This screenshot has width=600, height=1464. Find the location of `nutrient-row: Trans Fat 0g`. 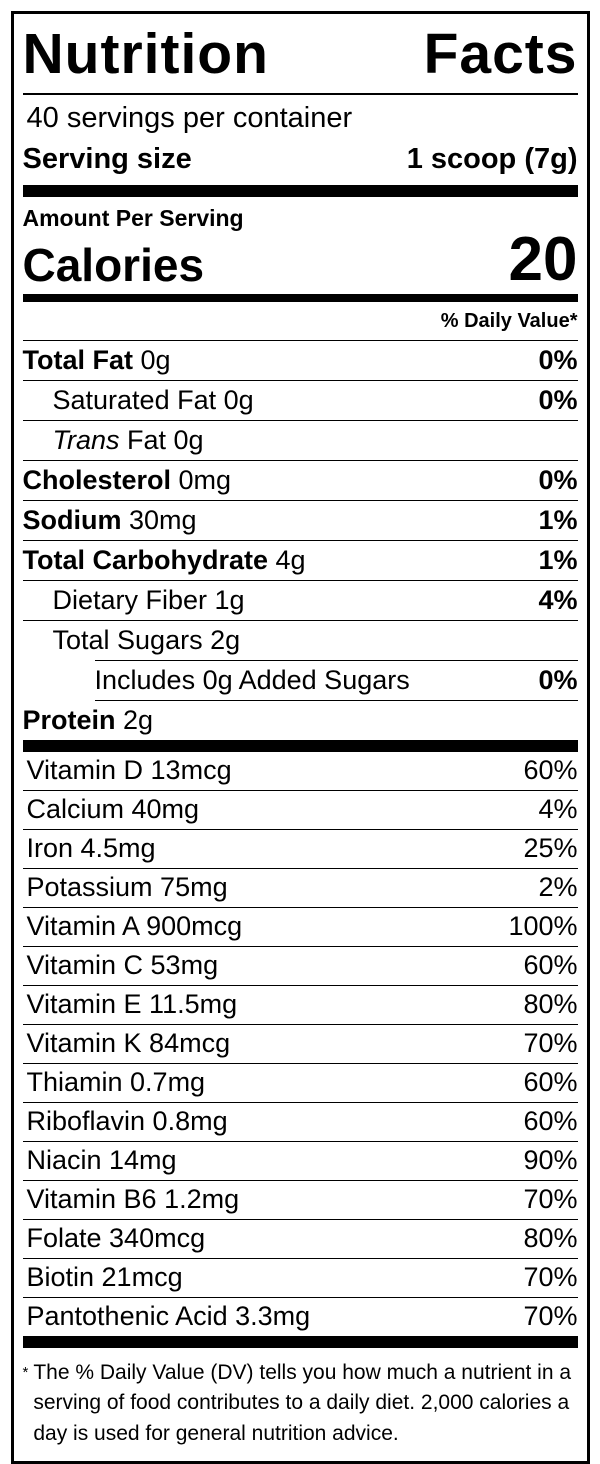

nutrient-row: Trans Fat 0g is located at coordinates (300, 441).